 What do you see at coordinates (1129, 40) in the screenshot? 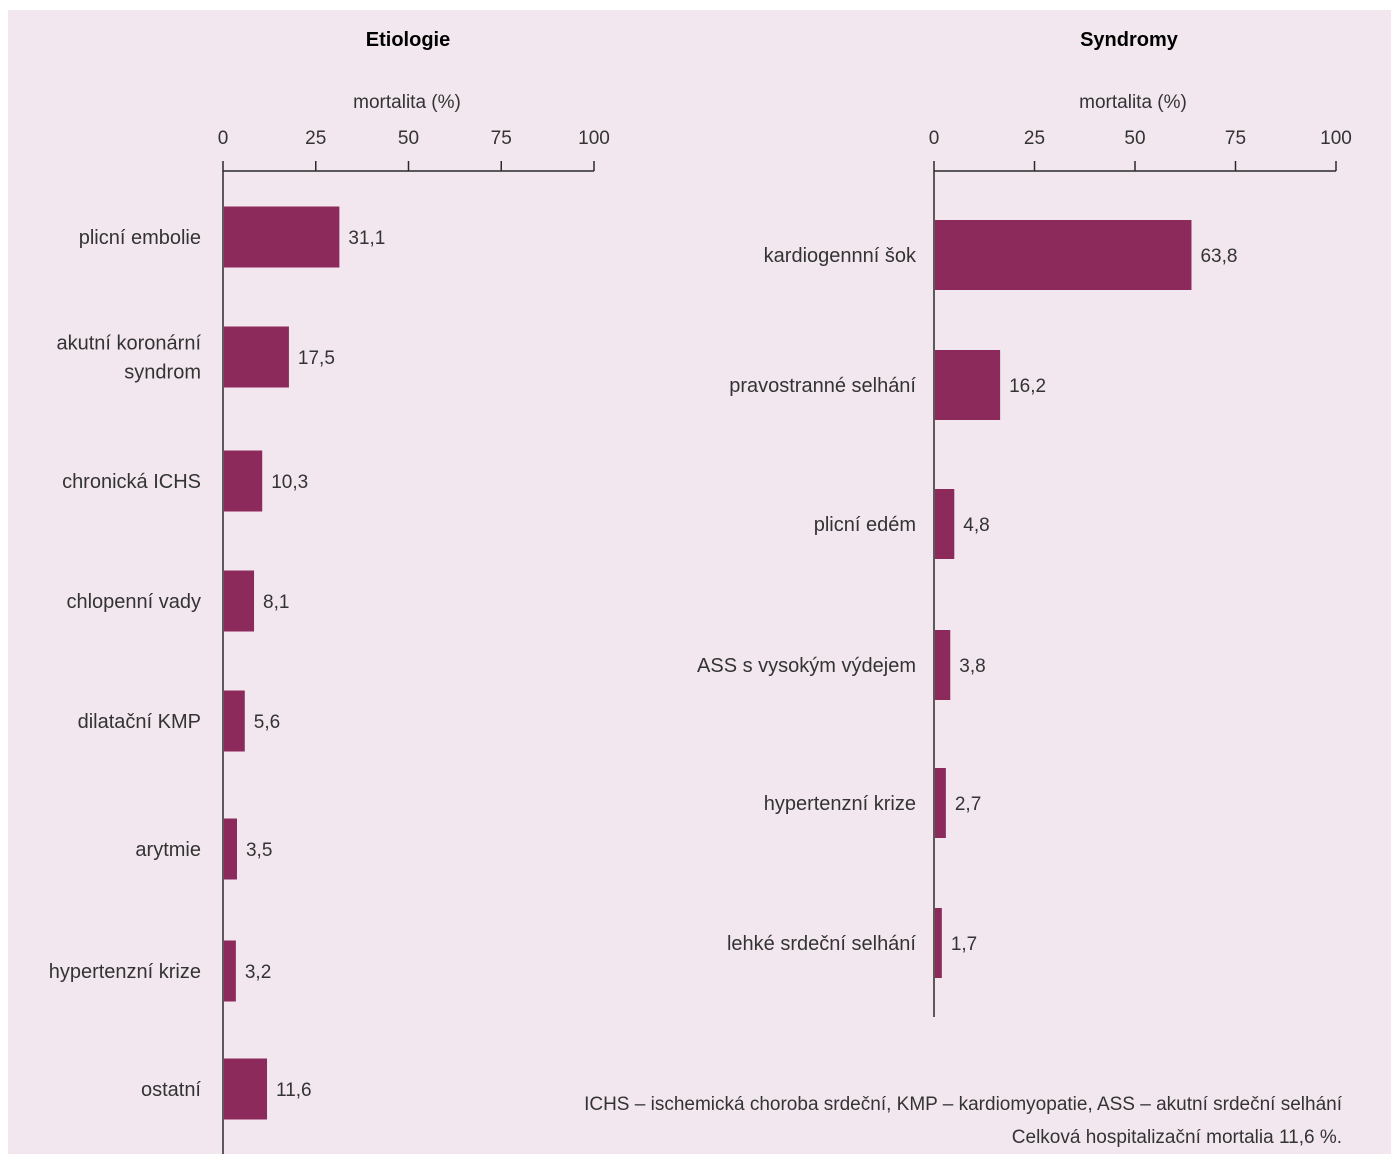
I see `chart-title-right: Syndromy` at bounding box center [1129, 40].